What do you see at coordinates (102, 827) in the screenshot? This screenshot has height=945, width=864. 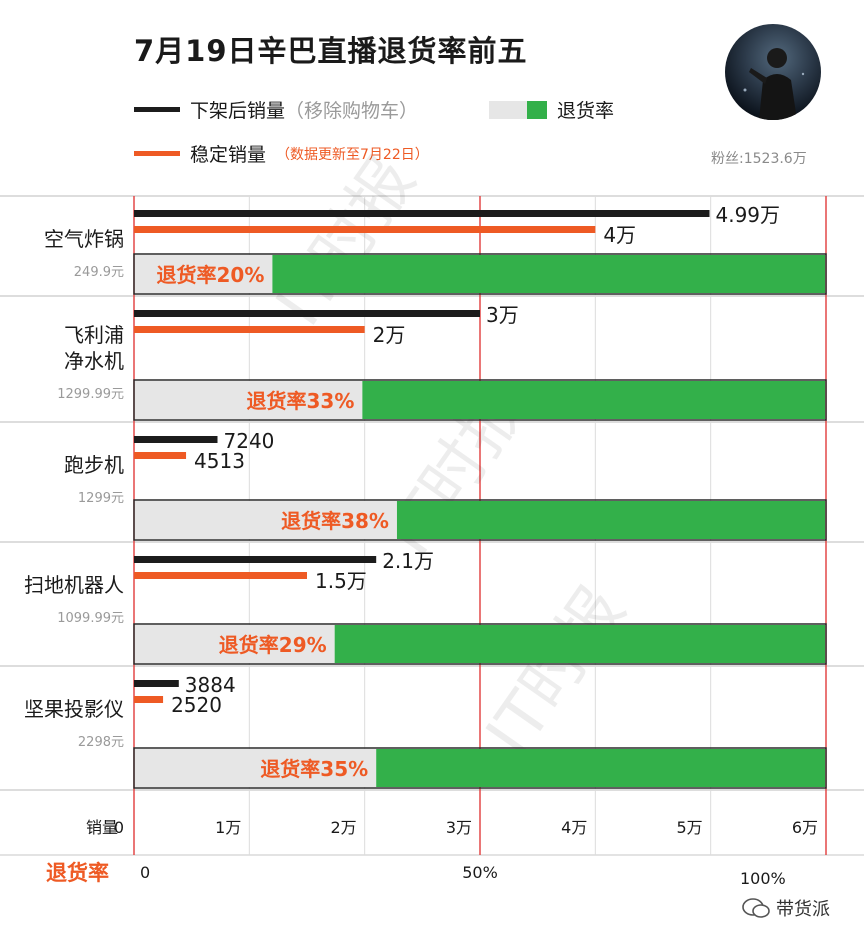 I see `sales-axis-label: 销量` at bounding box center [102, 827].